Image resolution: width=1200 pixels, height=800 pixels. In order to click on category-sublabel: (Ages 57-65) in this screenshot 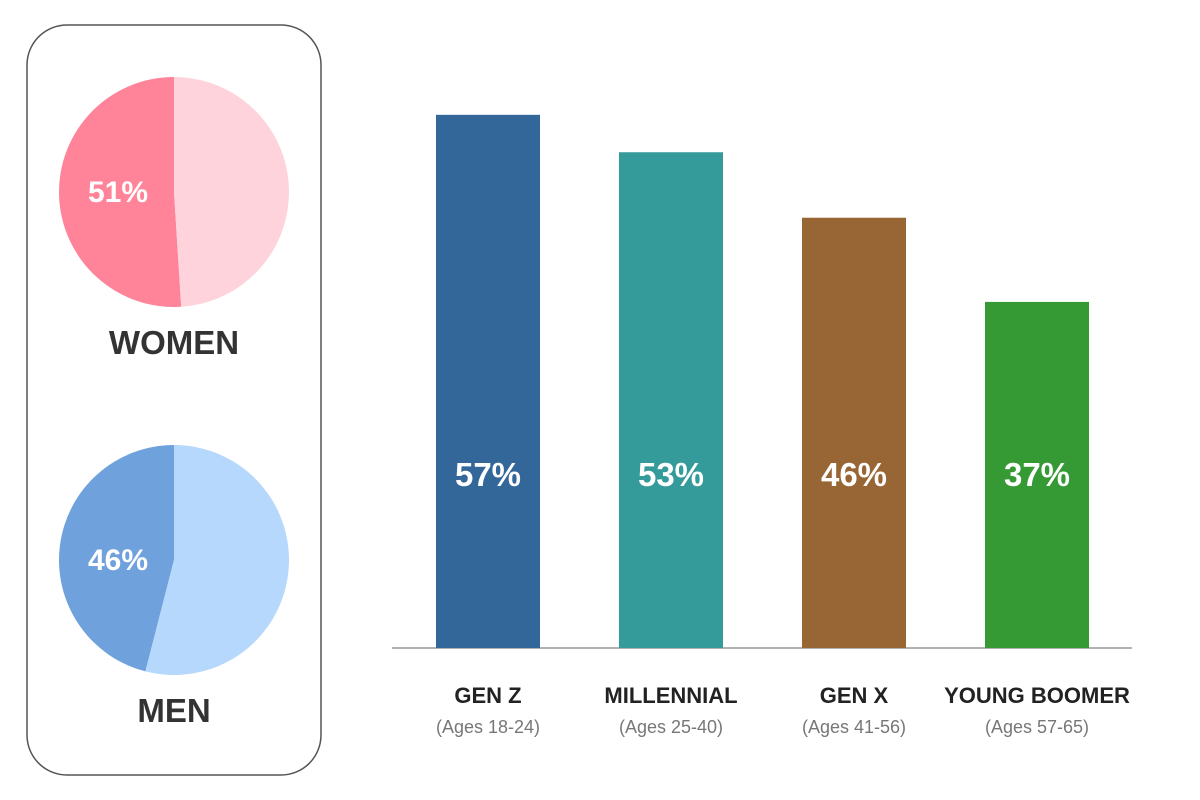, I will do `click(1037, 727)`.